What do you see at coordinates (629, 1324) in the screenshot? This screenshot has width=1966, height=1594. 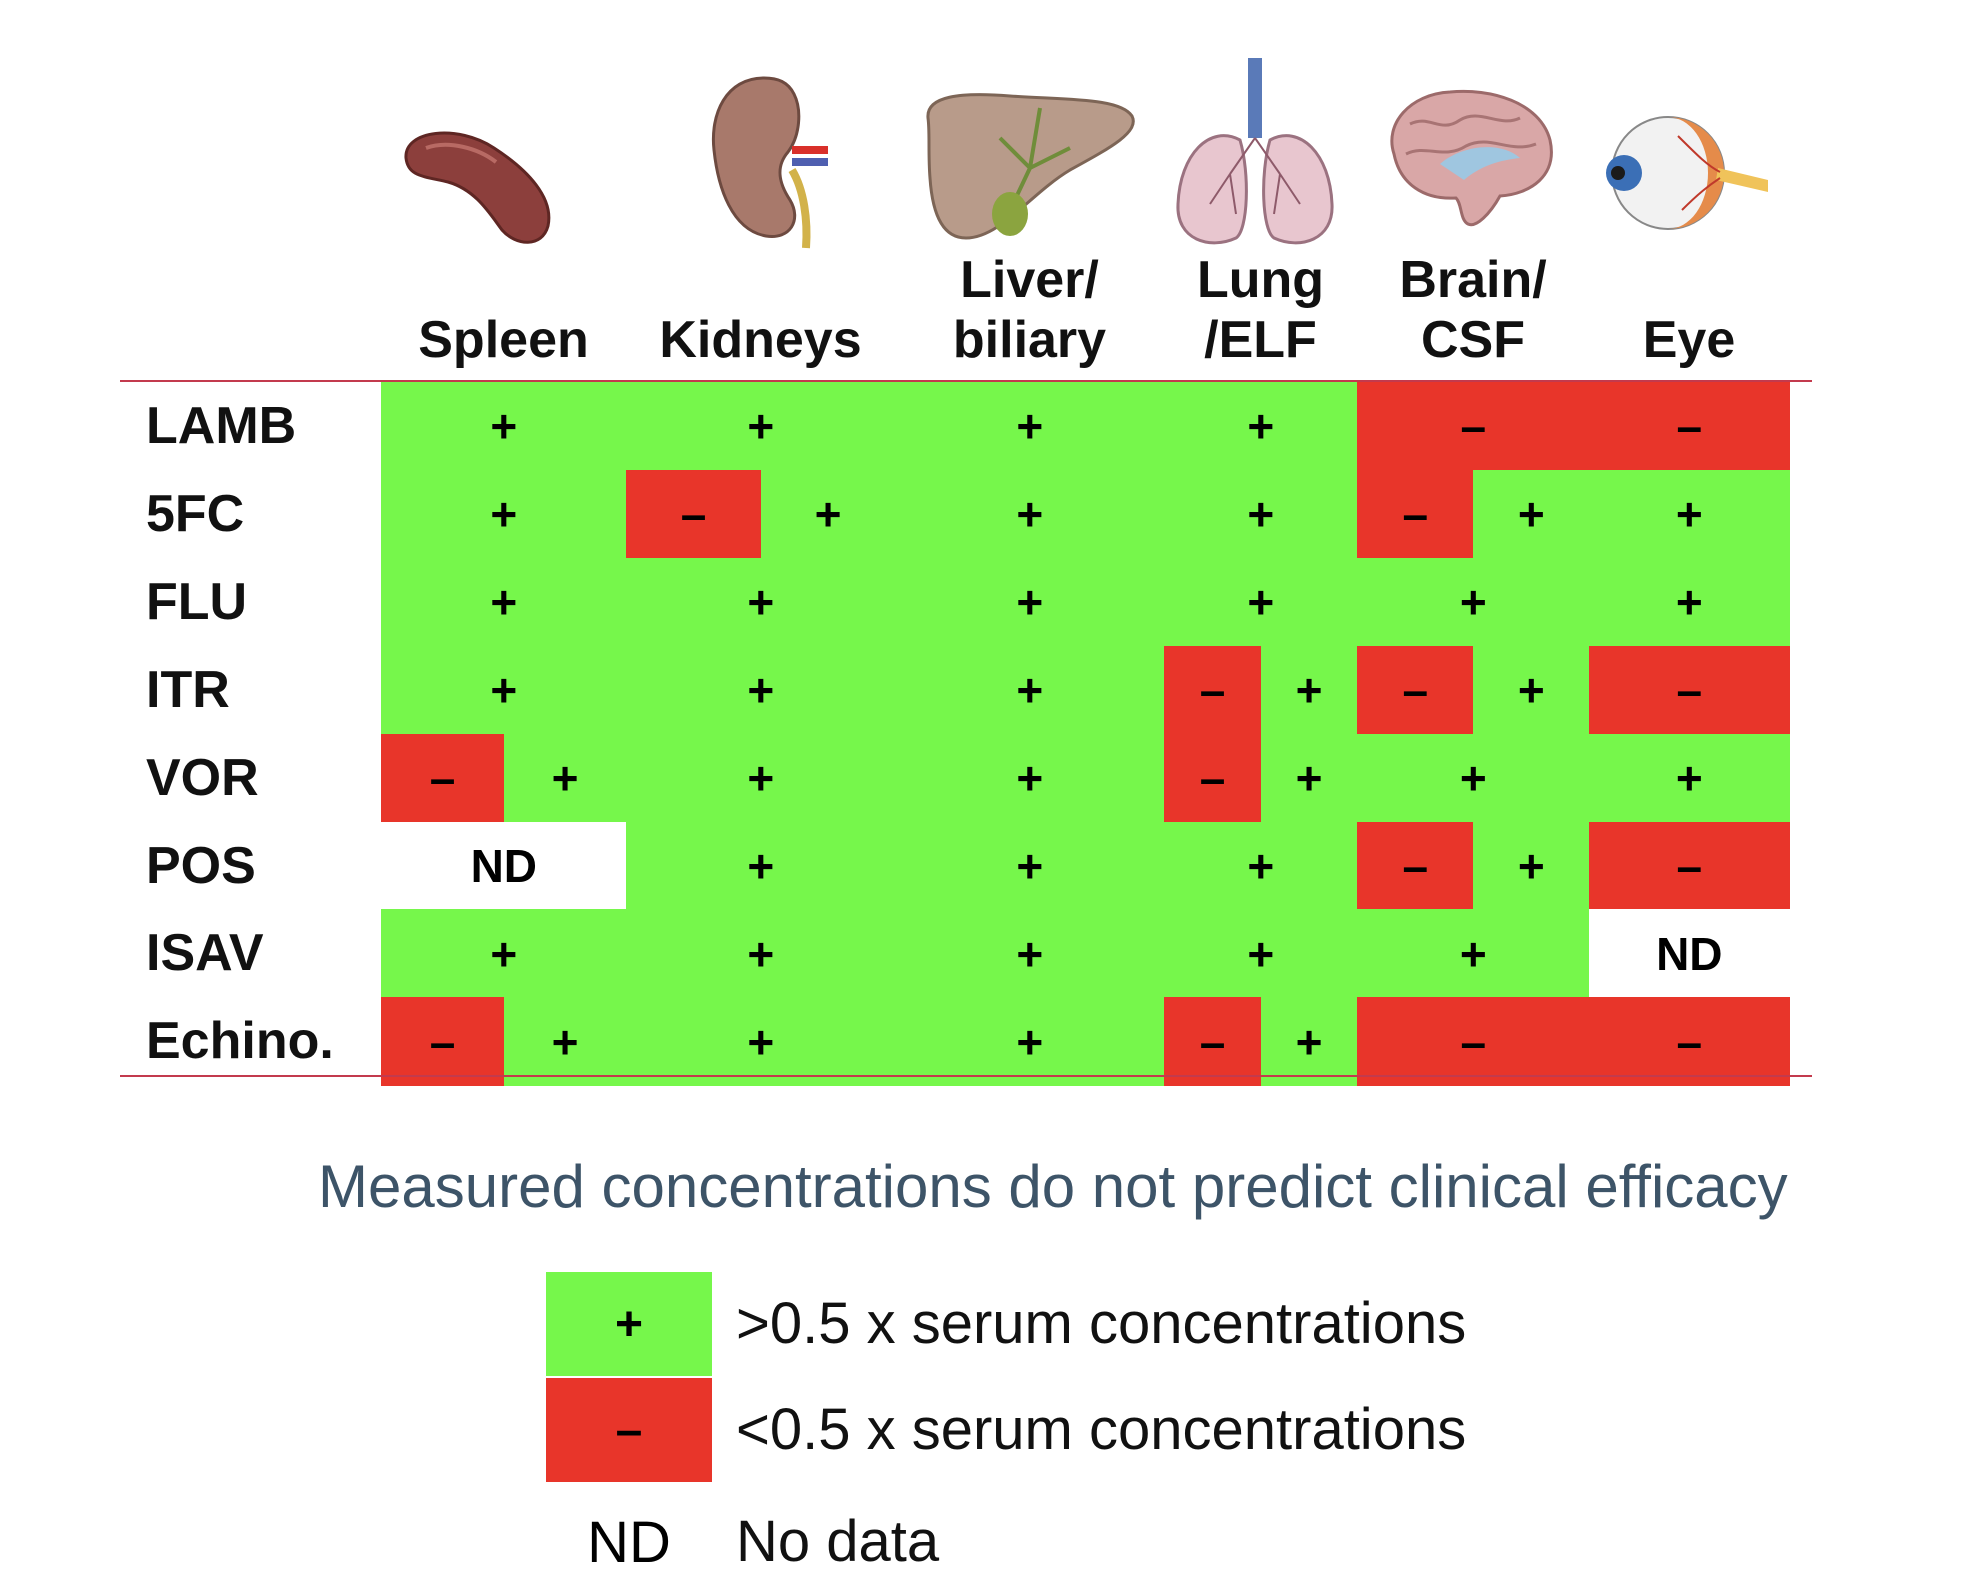 I see `legend-swatch: +` at bounding box center [629, 1324].